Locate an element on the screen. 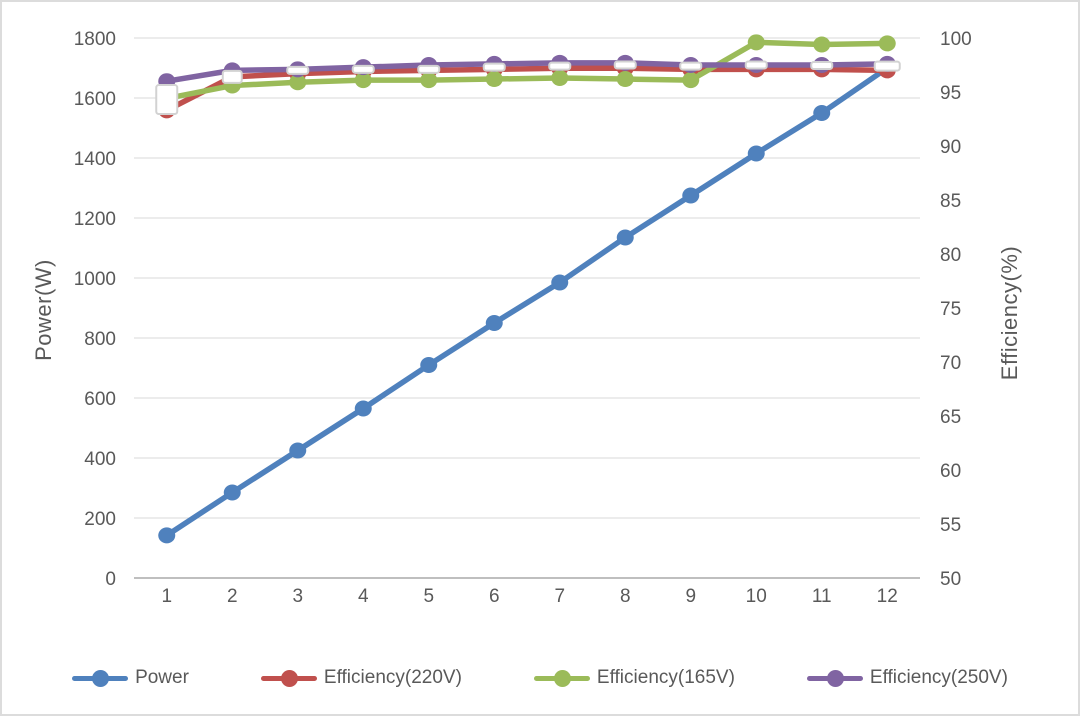 The image size is (1080, 716). series-efficiency-165v is located at coordinates (527, 70).